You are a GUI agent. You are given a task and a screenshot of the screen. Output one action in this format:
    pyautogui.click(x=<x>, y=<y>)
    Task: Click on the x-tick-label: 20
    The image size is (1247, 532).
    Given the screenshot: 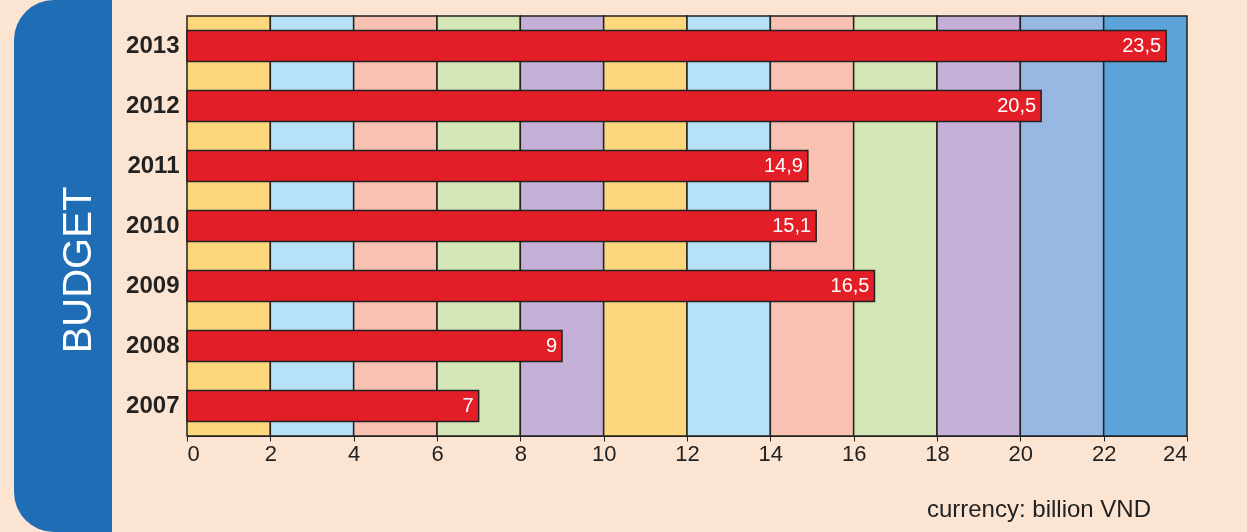 What is the action you would take?
    pyautogui.click(x=1021, y=453)
    